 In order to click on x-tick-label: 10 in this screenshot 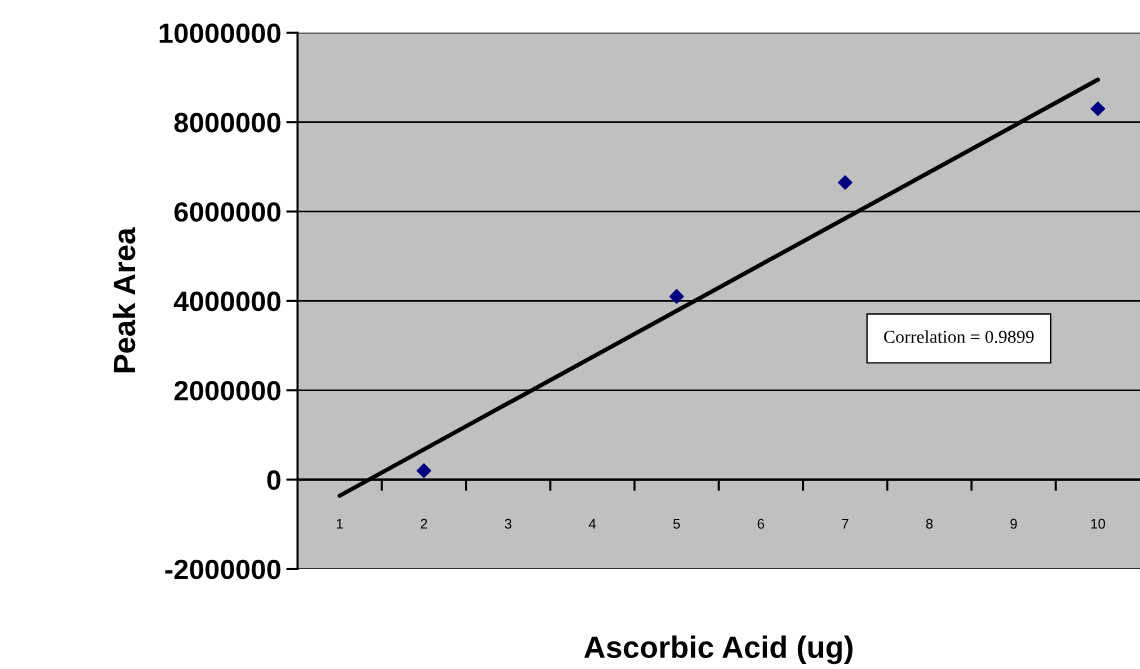, I will do `click(1098, 523)`.